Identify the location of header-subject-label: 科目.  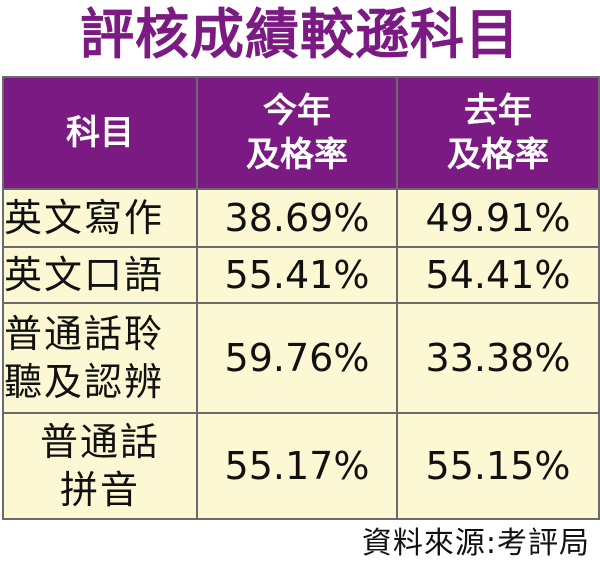
(100, 133).